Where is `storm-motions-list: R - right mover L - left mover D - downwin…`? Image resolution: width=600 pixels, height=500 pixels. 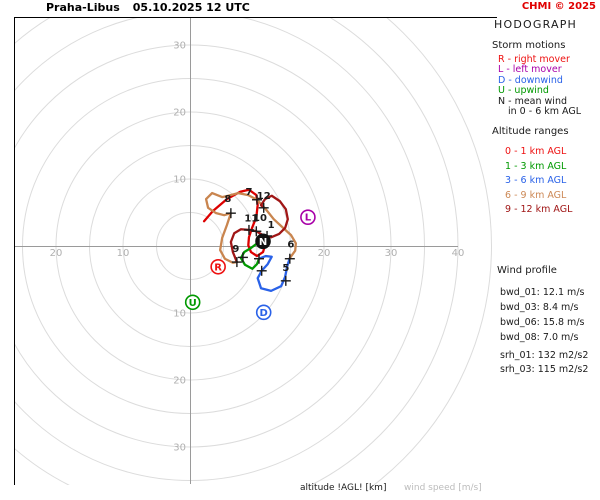
storm-motions-list: R - right mover L - left mover D - downwin… is located at coordinates (540, 86).